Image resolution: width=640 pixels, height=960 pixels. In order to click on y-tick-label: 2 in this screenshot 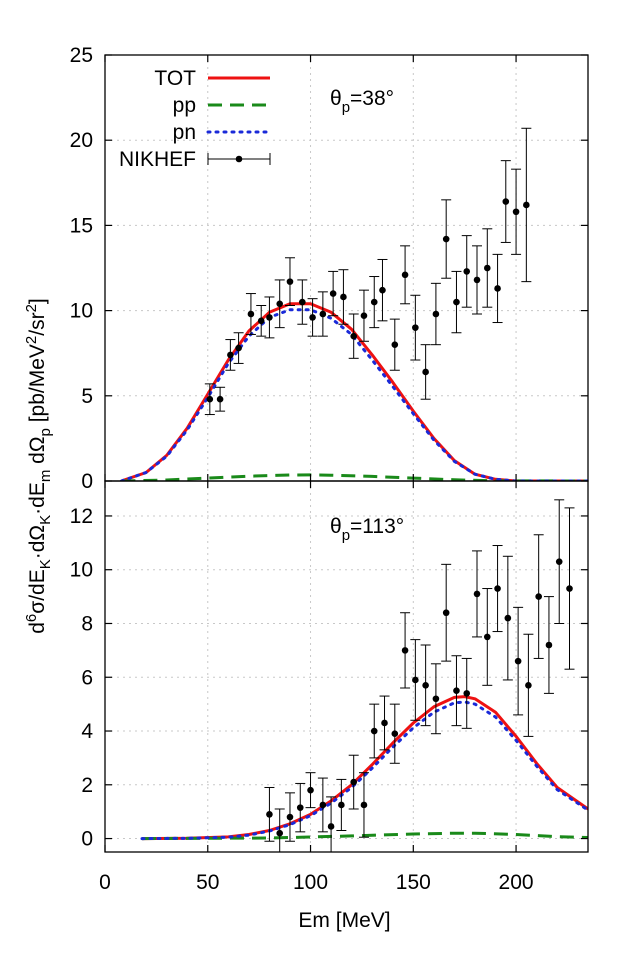, I will do `click(87, 785)`.